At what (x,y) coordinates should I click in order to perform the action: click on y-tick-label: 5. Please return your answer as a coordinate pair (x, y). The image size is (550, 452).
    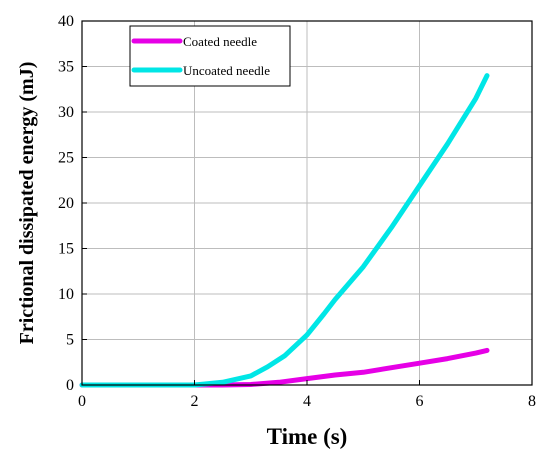
    Looking at the image, I should click on (70, 340).